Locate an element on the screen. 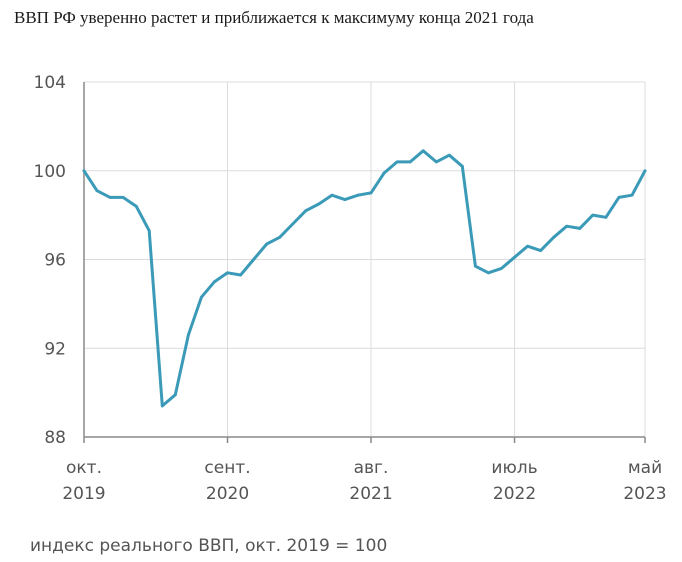  x-tick-label-year: 2023 is located at coordinates (644, 494).